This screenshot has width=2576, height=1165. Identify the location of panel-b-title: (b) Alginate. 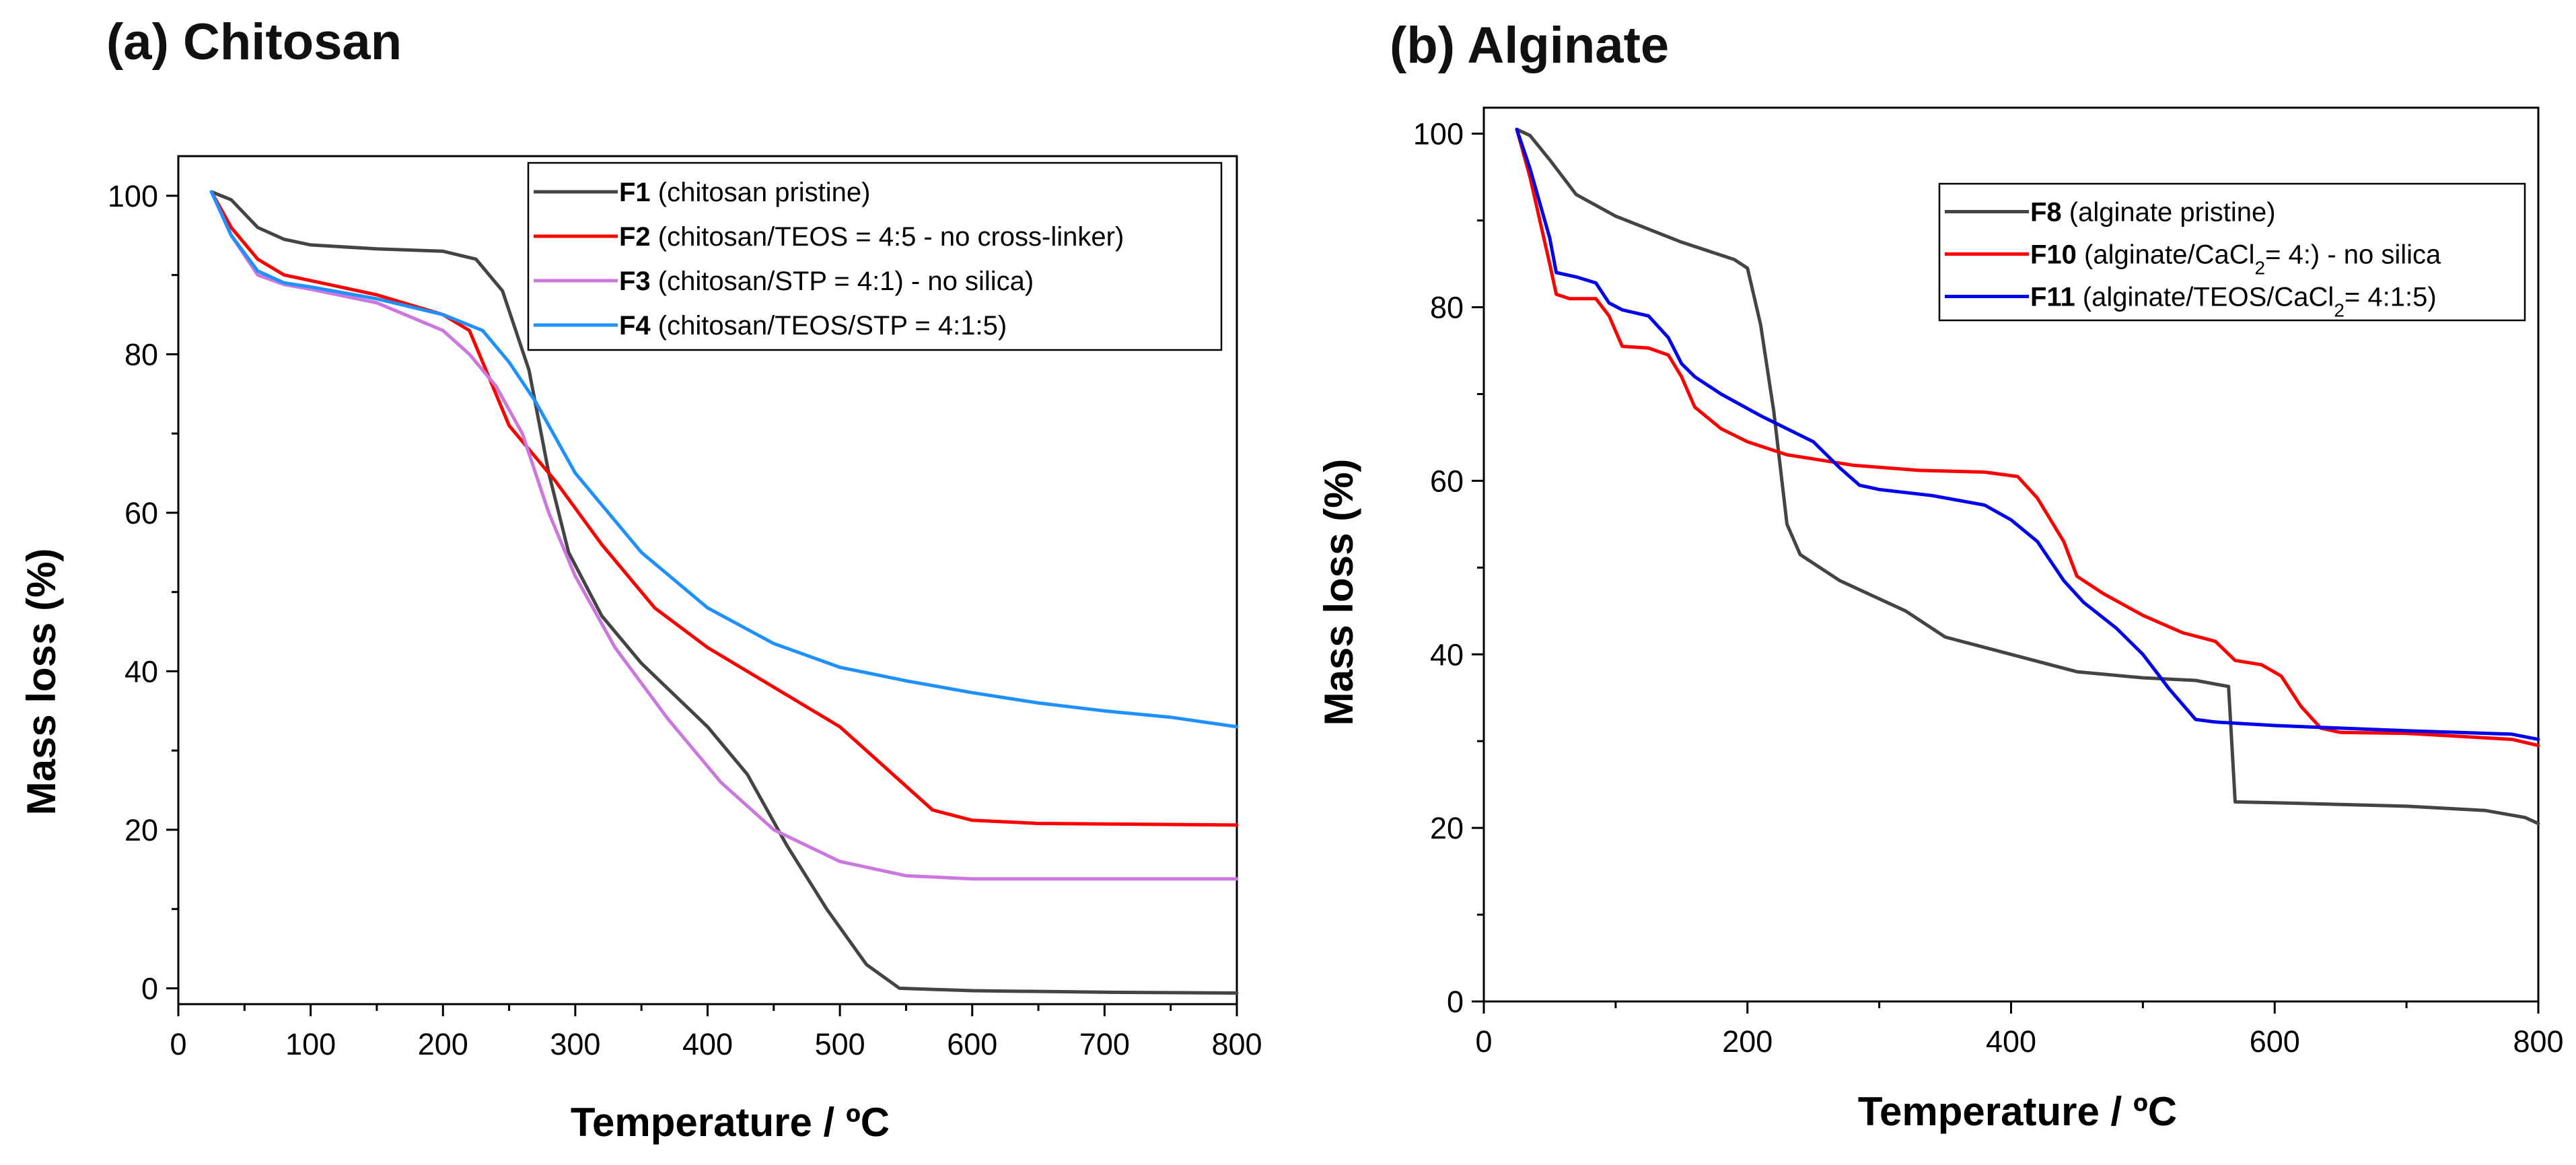
(1529, 45).